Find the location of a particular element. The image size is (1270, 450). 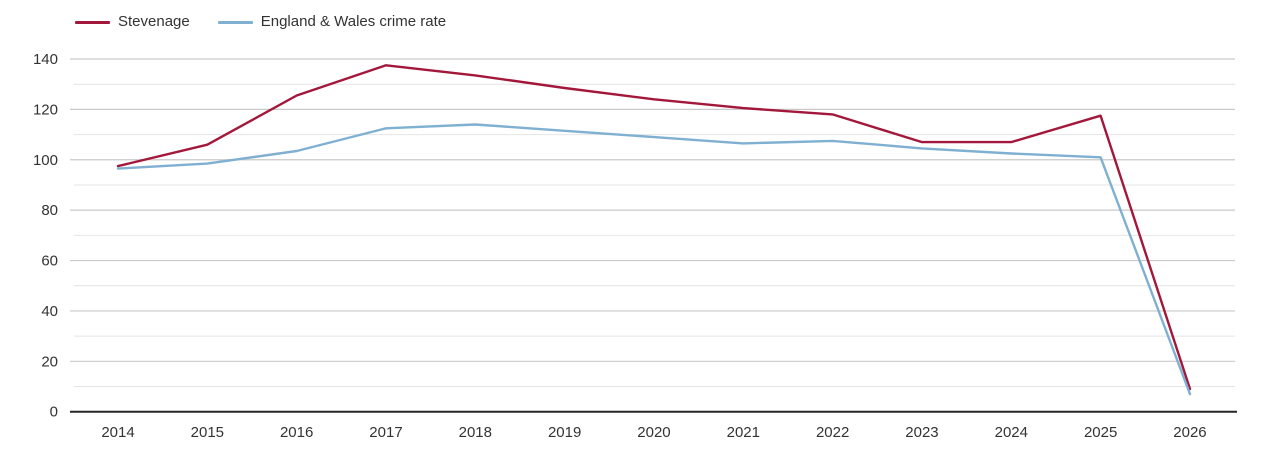

x-tick-label: 2023 is located at coordinates (921, 432).